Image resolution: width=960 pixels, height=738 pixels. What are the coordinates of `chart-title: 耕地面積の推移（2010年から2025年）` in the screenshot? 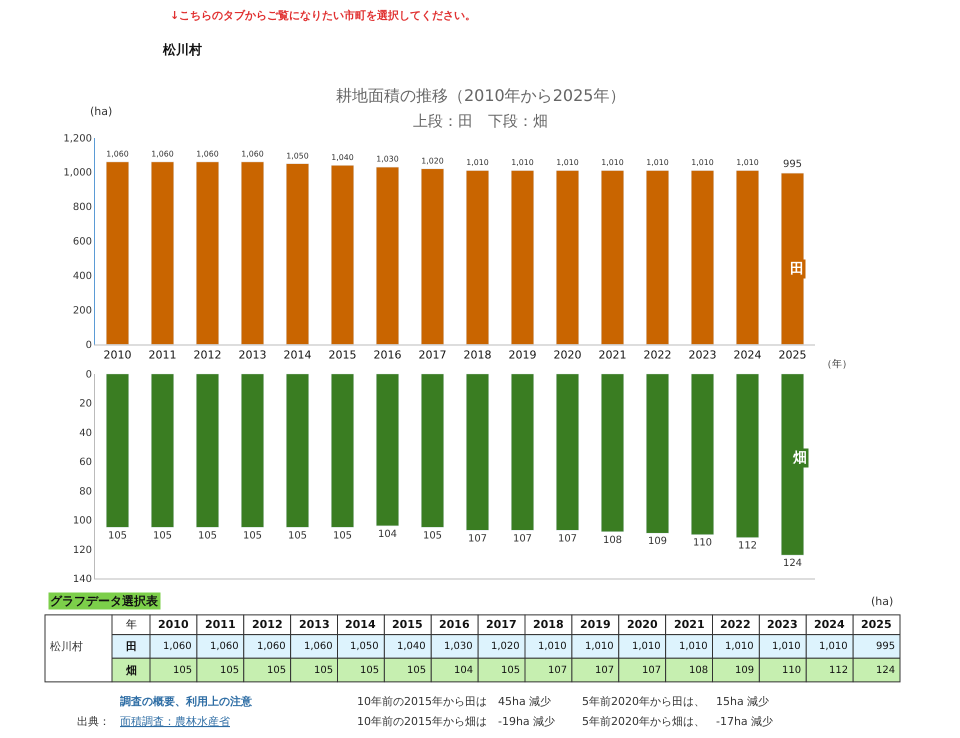 It's located at (481, 95).